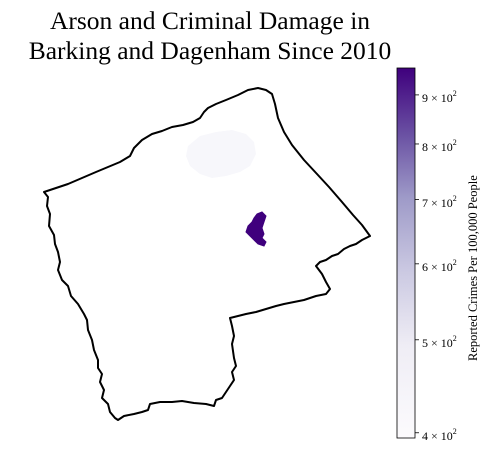  Describe the element at coordinates (406, 253) in the screenshot. I see `colorbar` at that location.